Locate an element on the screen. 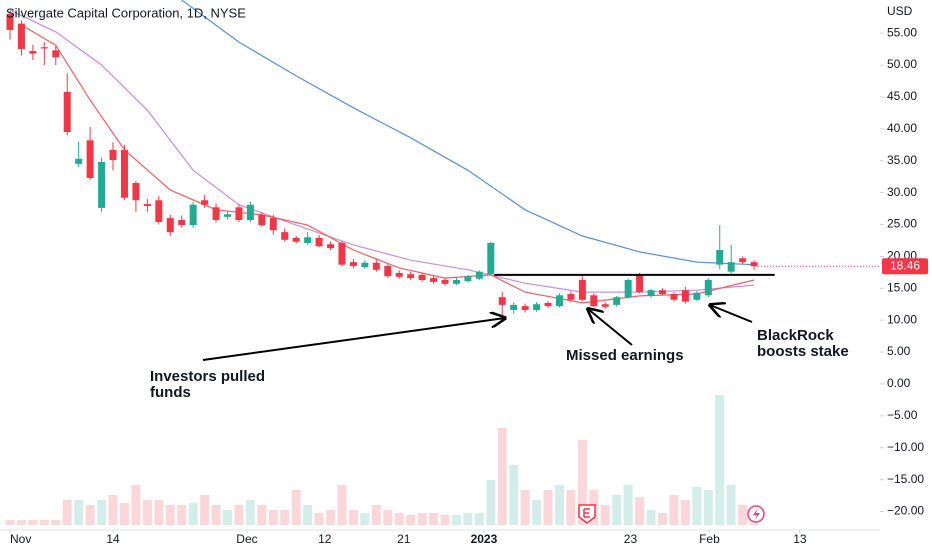  y-tick-label: 45.00 is located at coordinates (902, 96).